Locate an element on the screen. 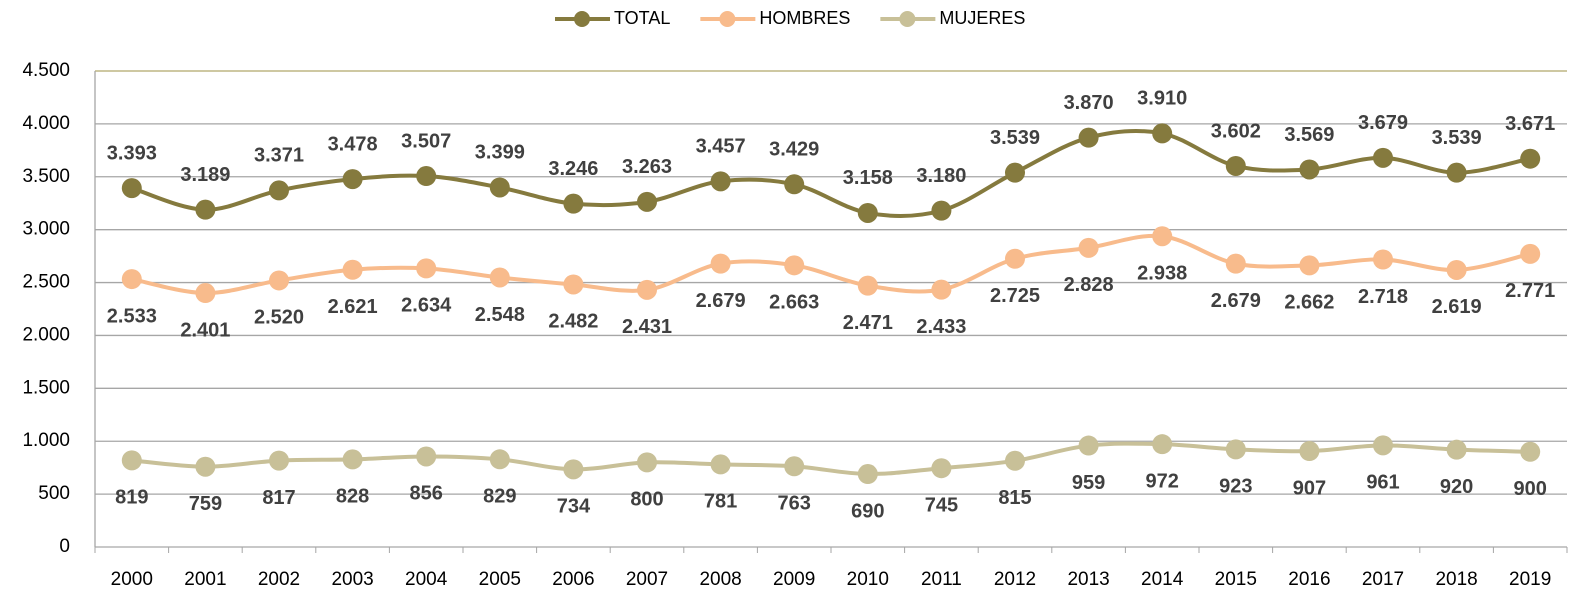 Image resolution: width=1580 pixels, height=598 pixels. data-label: 3.602 is located at coordinates (1236, 131).